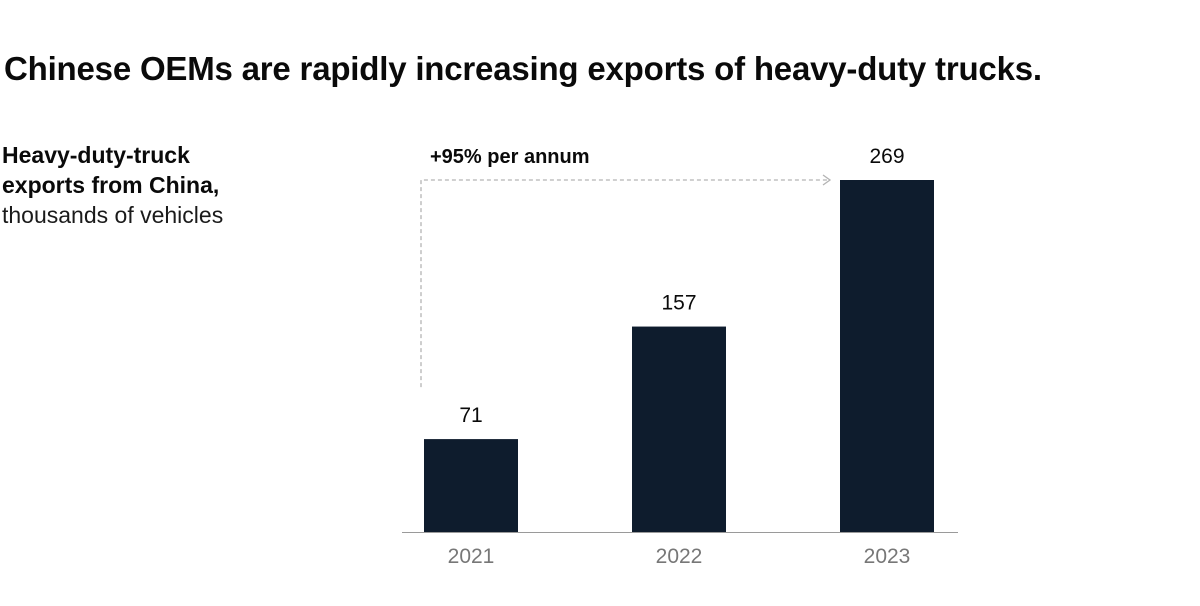  What do you see at coordinates (827, 180) in the screenshot?
I see `growth-arrow-head` at bounding box center [827, 180].